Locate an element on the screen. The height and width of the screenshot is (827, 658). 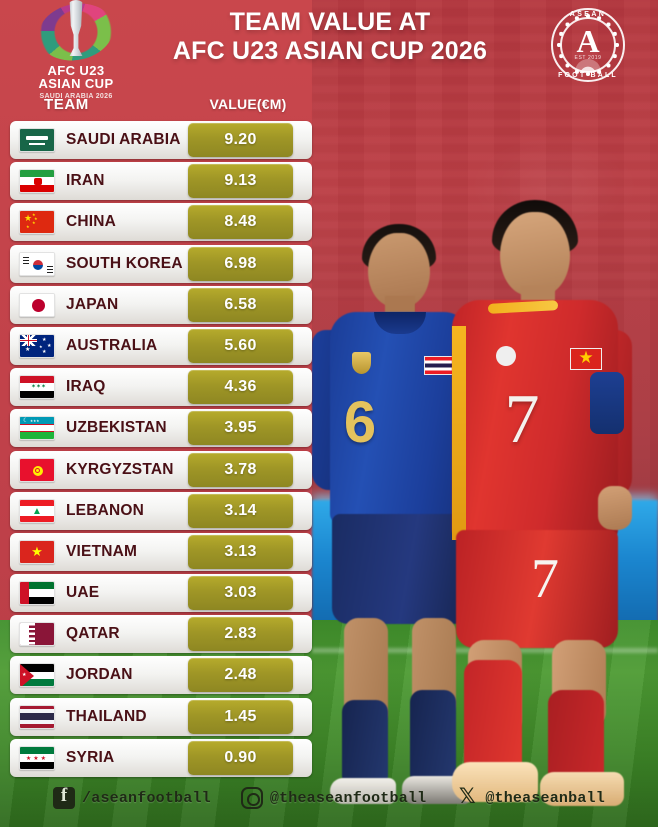
instagram-icon is located at coordinates (251, 798).